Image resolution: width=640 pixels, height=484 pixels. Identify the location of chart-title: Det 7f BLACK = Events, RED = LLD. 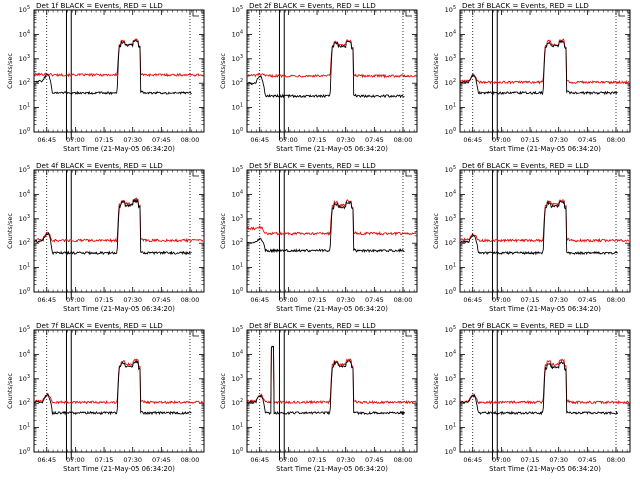
(99, 325).